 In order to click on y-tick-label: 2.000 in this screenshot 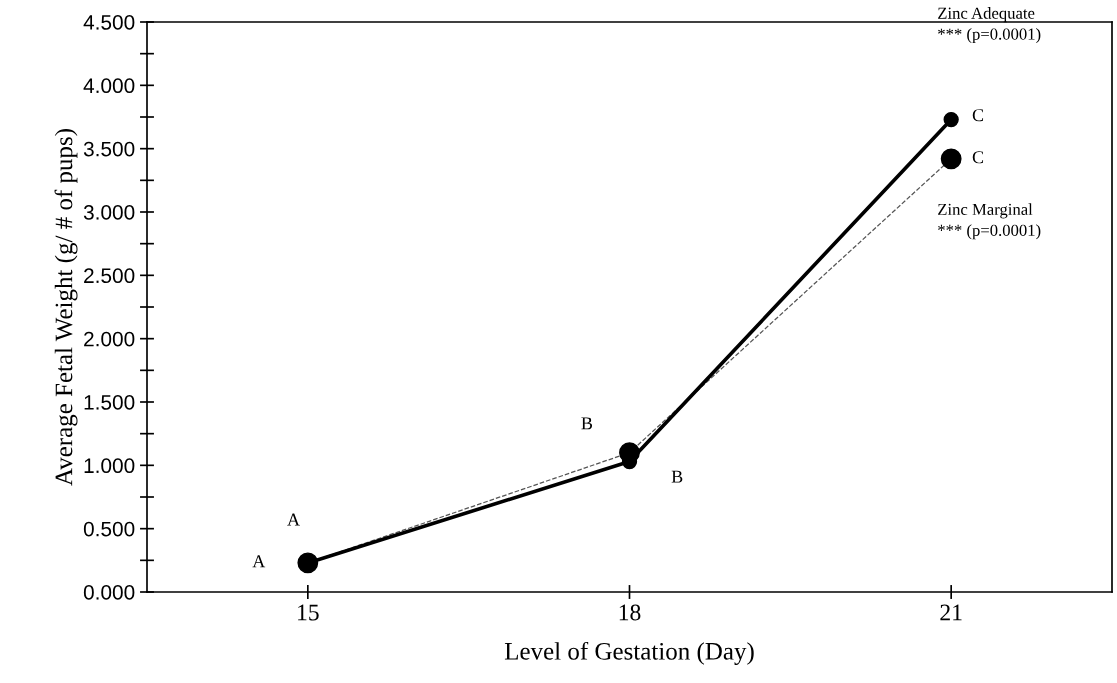, I will do `click(109, 339)`.